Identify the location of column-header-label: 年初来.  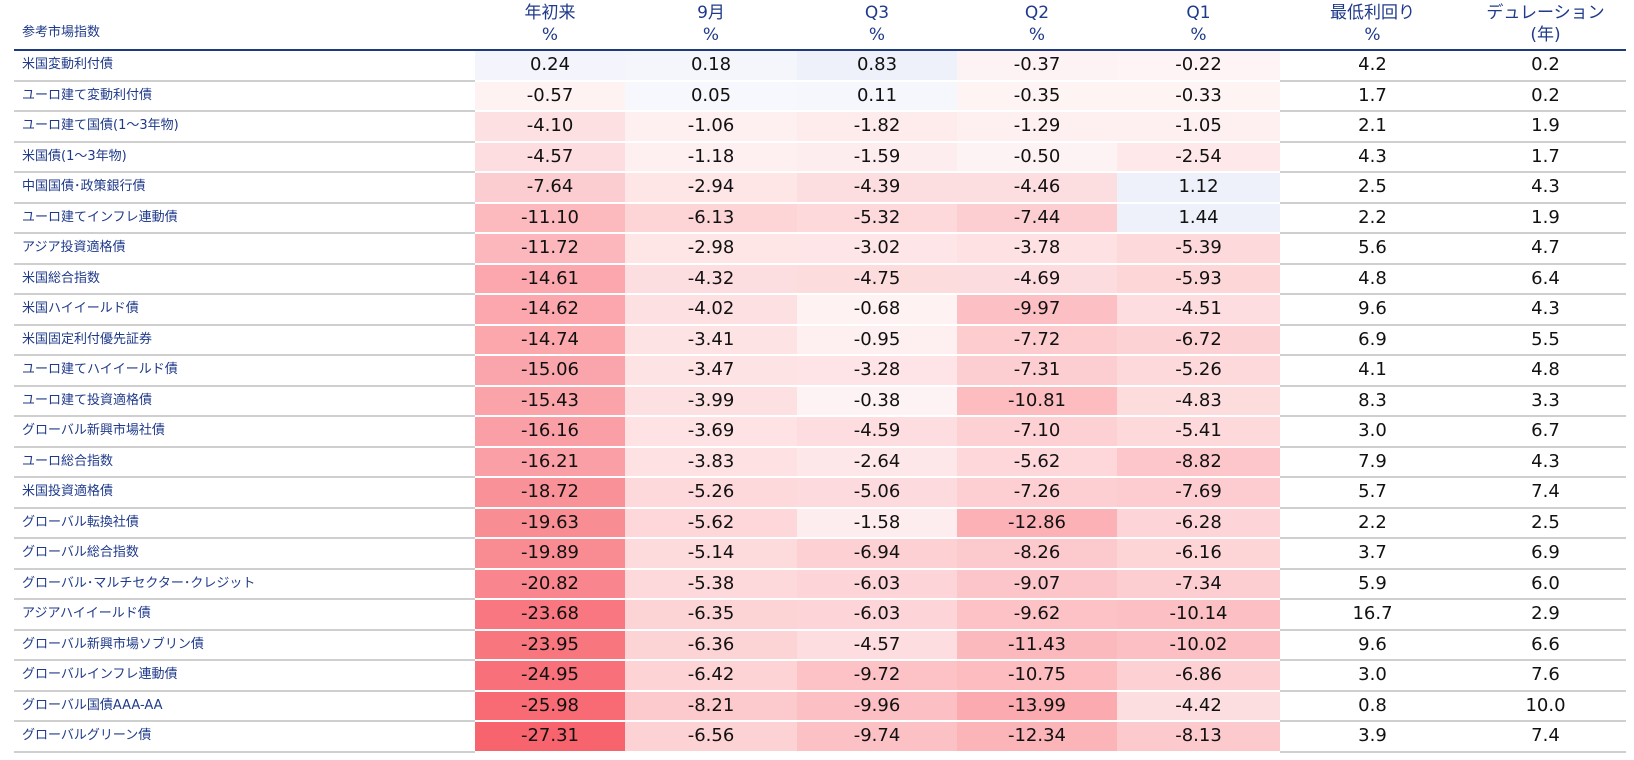
(550, 13).